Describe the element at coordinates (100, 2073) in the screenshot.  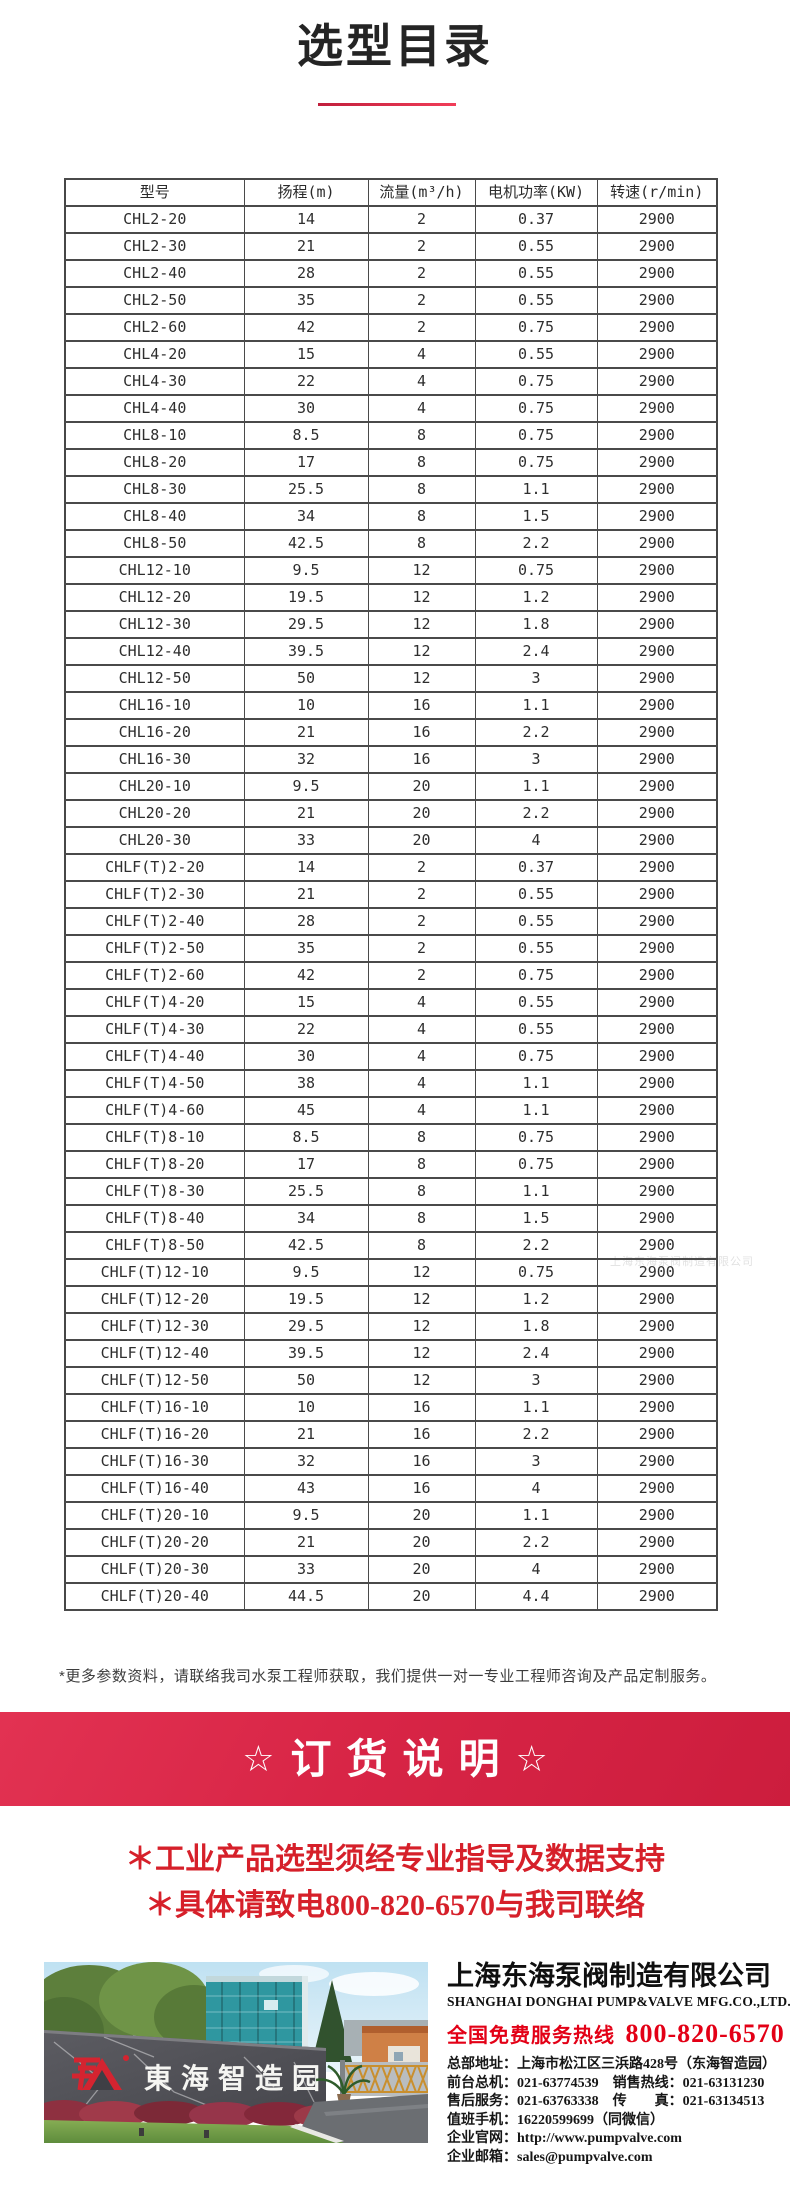
I see `donghai-logo` at that location.